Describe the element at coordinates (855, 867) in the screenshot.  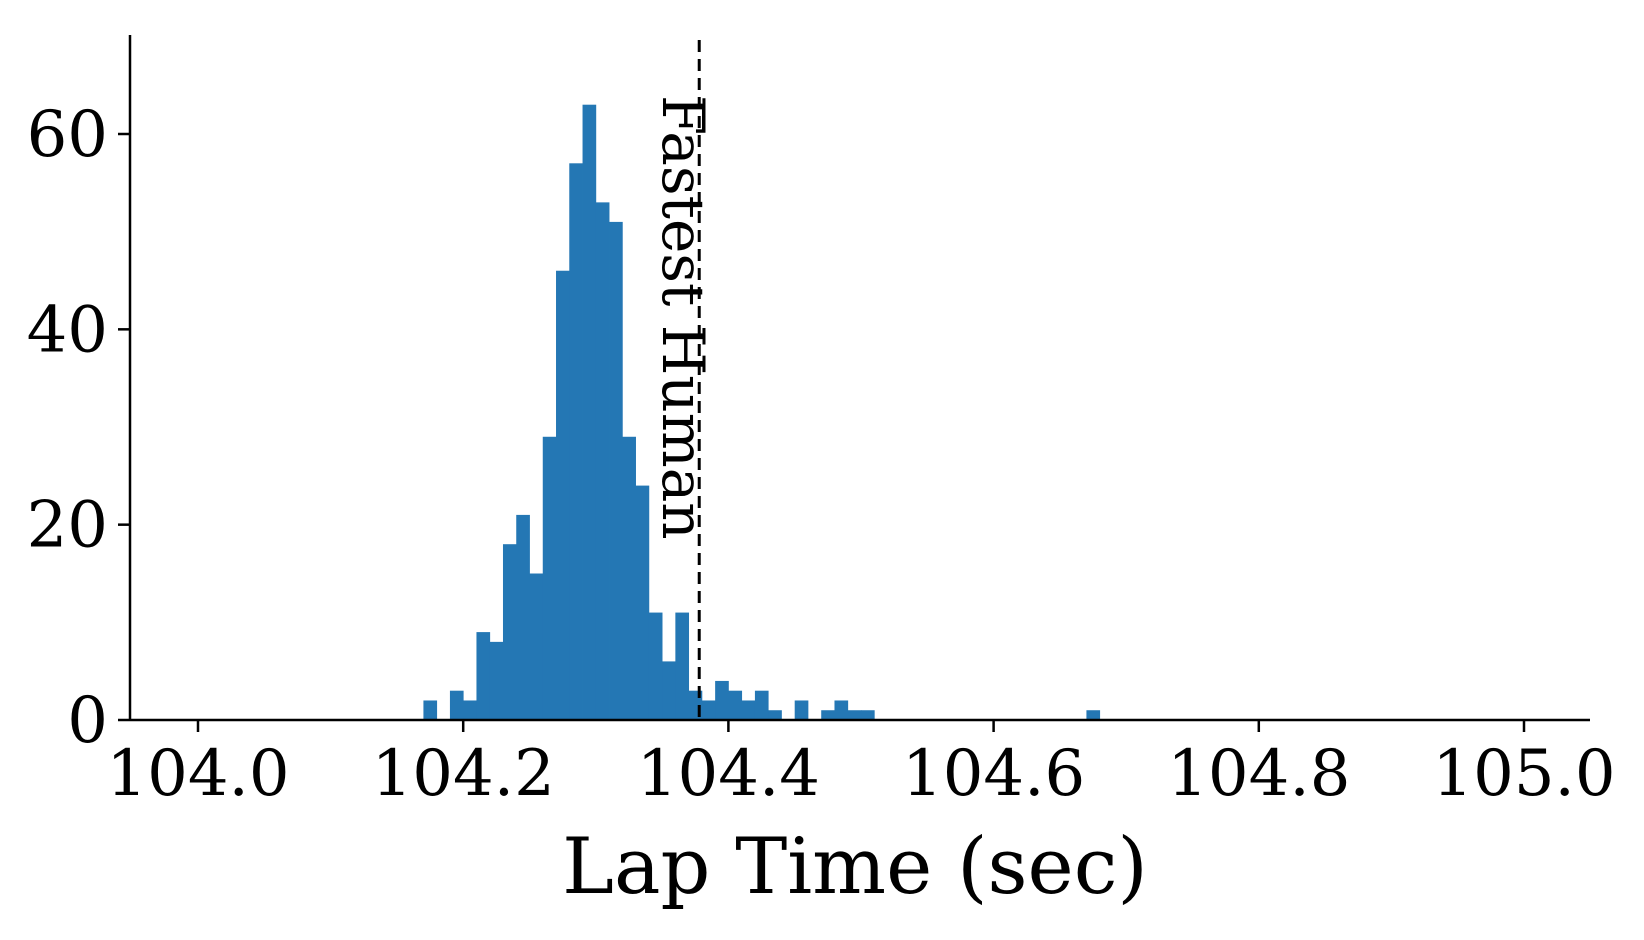
I see `x-axis-title: Lap Time (sec)` at that location.